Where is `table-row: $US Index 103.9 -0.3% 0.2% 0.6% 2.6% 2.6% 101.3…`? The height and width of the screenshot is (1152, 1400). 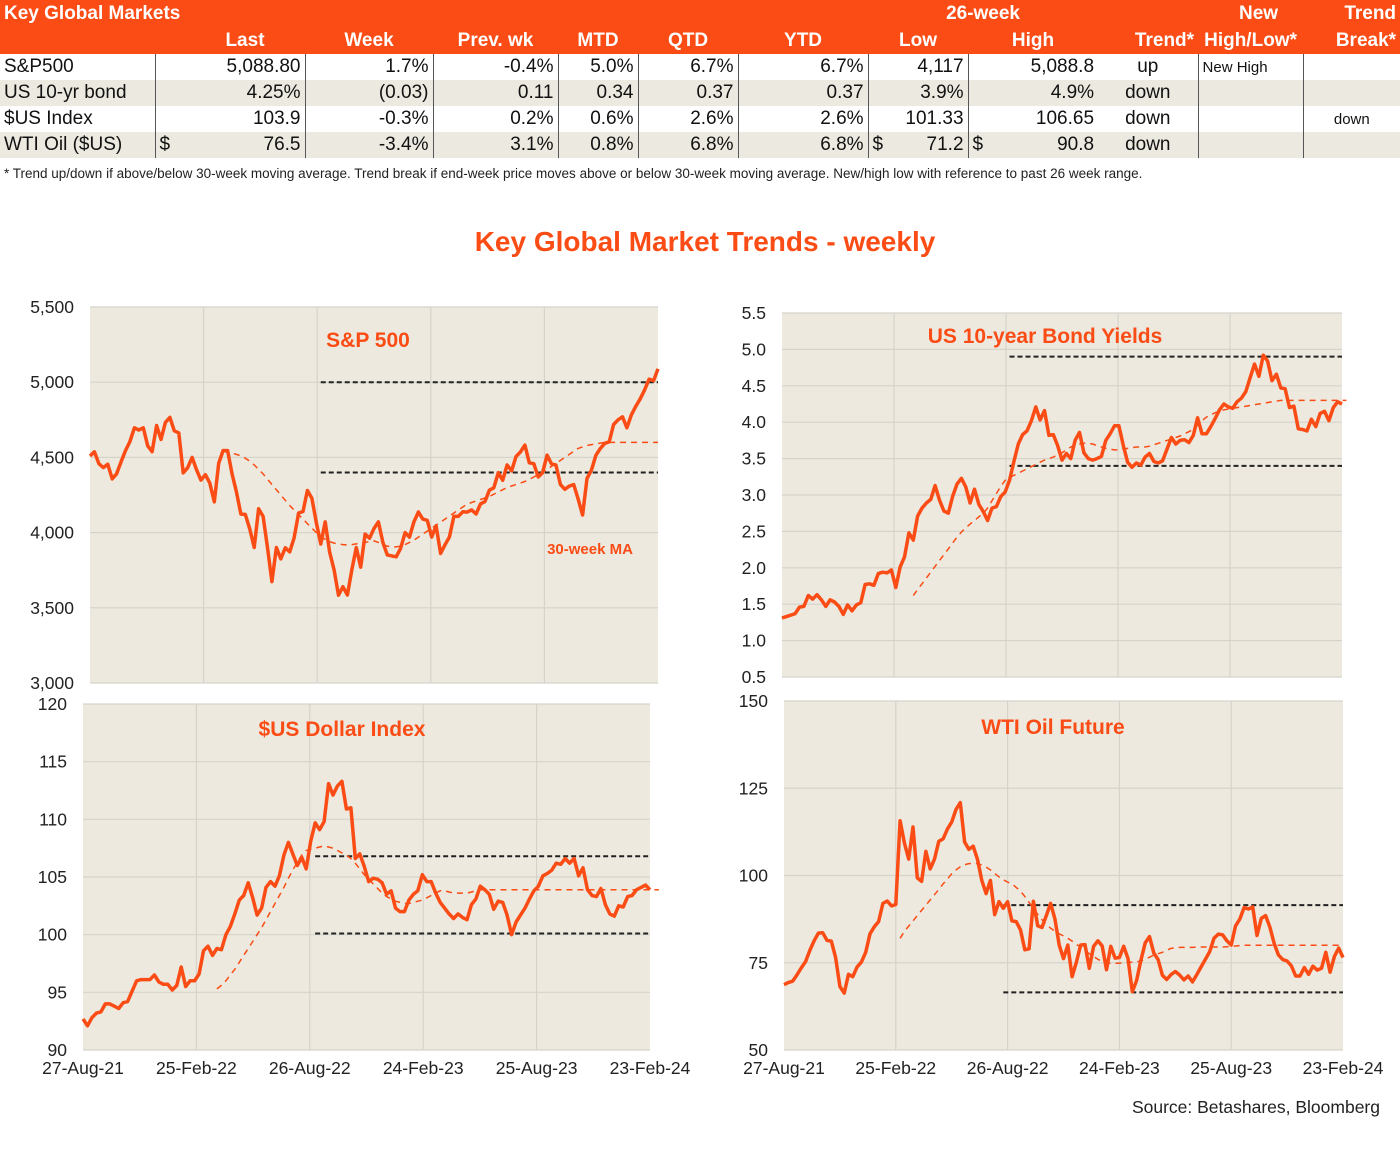 table-row: $US Index 103.9 -0.3% 0.2% 0.6% 2.6% 2.6% 101.3… is located at coordinates (700, 119).